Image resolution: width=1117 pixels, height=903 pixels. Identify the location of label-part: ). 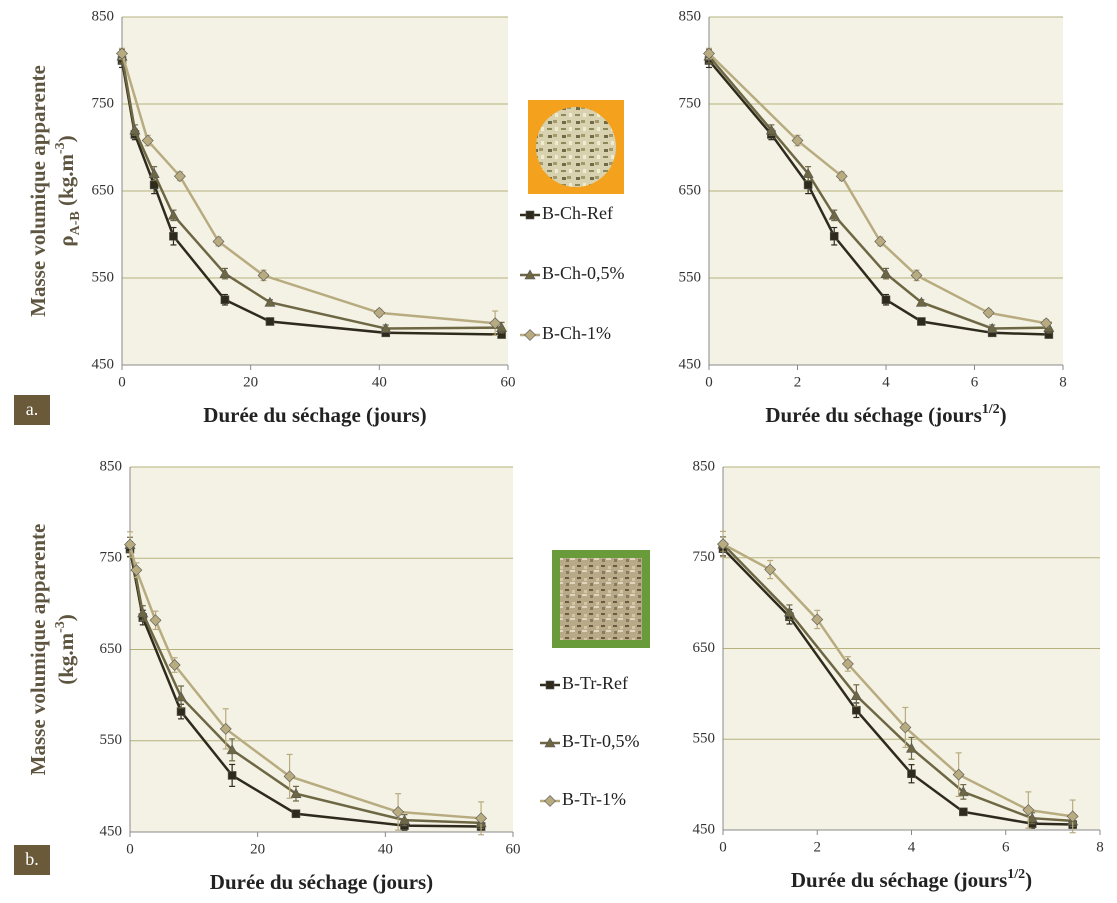
(66, 617).